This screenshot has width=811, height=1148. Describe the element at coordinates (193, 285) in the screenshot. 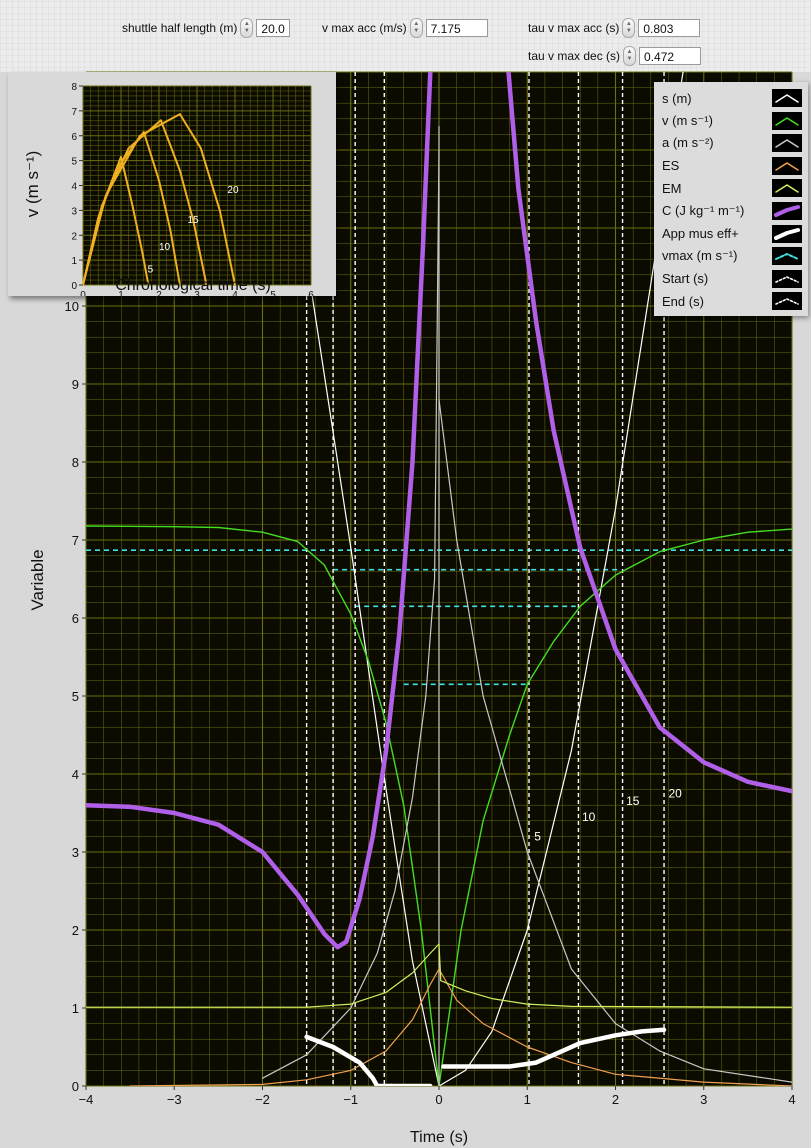

I see `inset-x-axis-label: Chronological time (s)` at that location.